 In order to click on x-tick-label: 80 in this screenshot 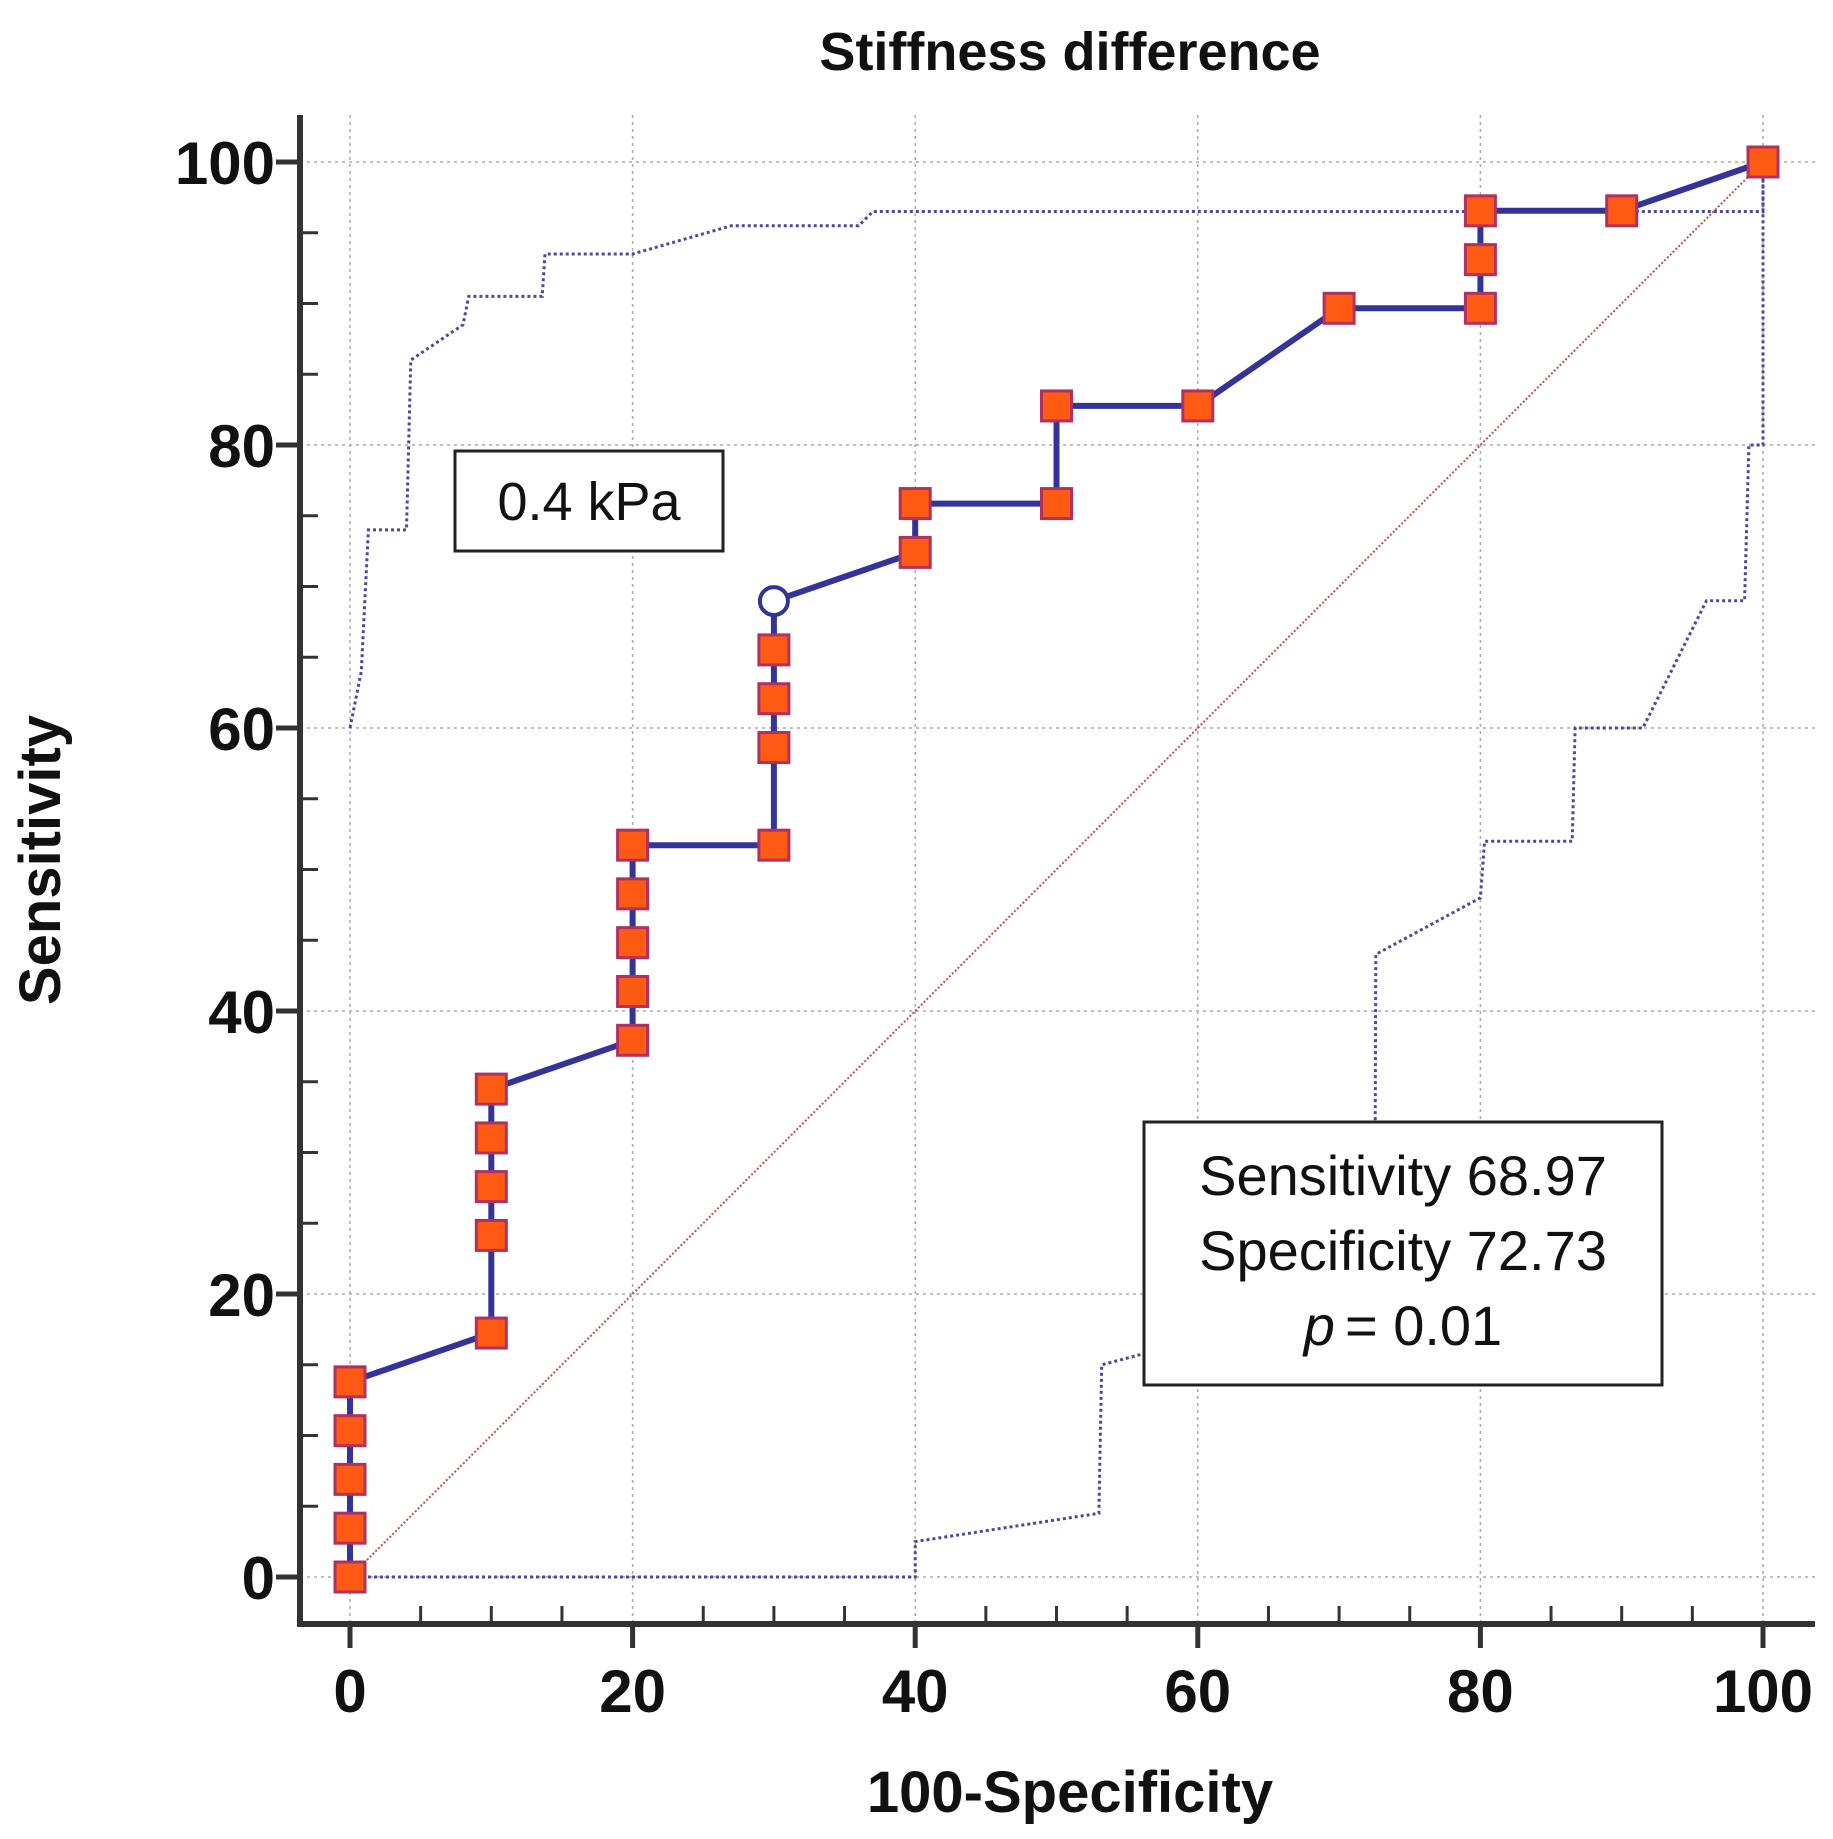, I will do `click(1480, 1691)`.